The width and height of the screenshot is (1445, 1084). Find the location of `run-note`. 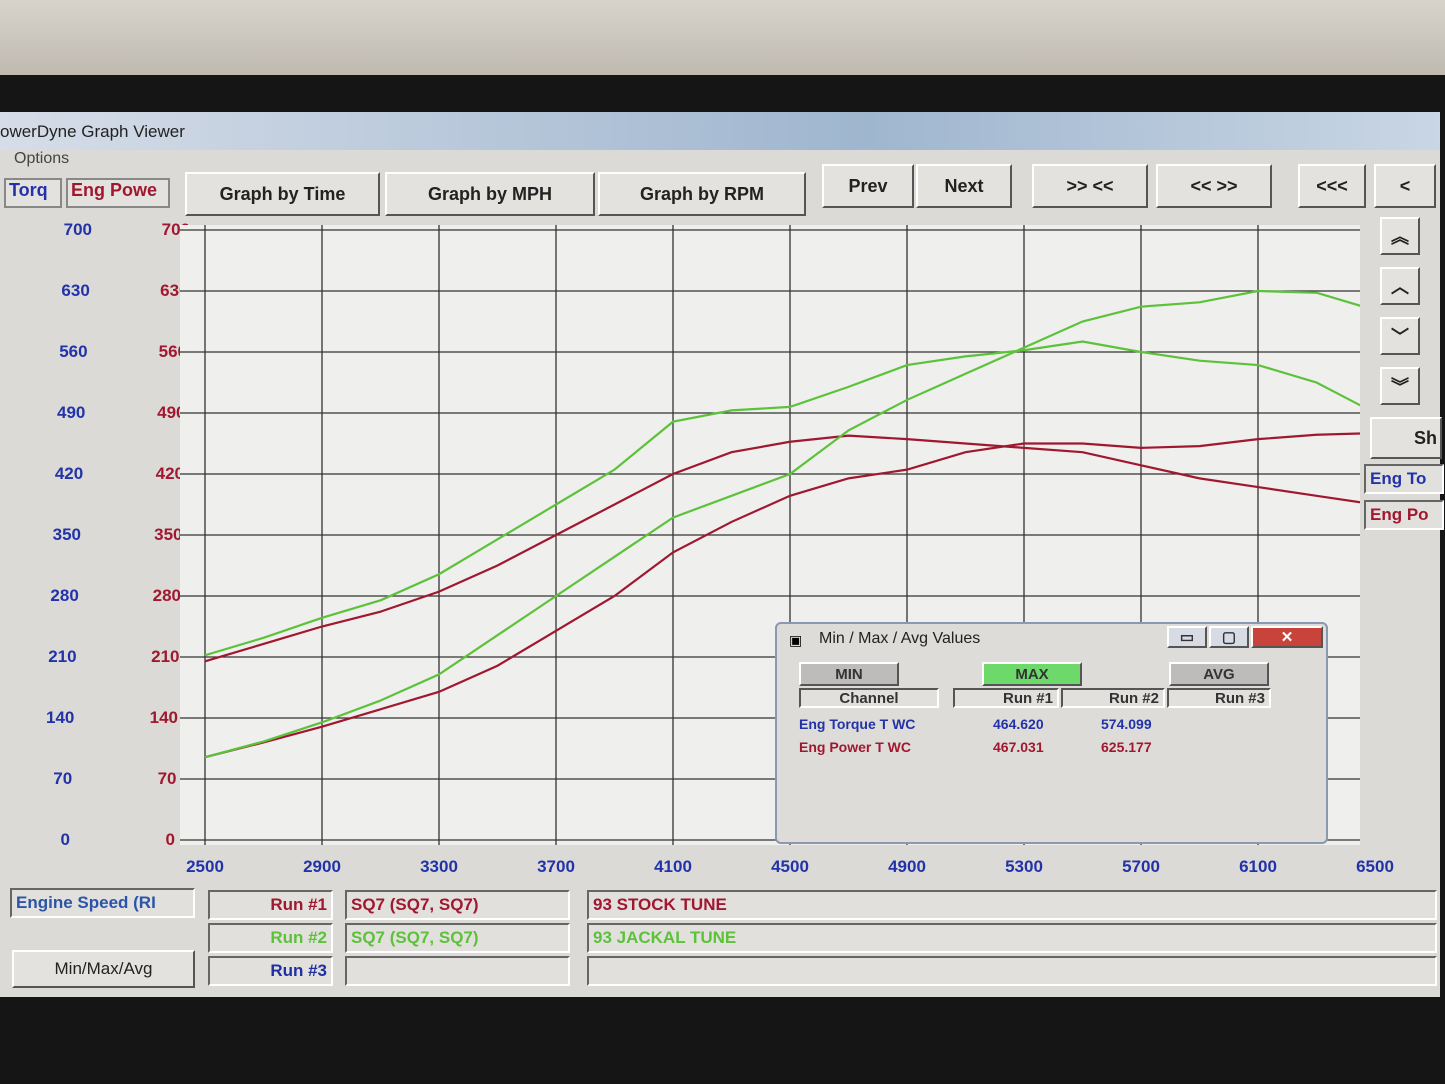

run-note is located at coordinates (1012, 971).